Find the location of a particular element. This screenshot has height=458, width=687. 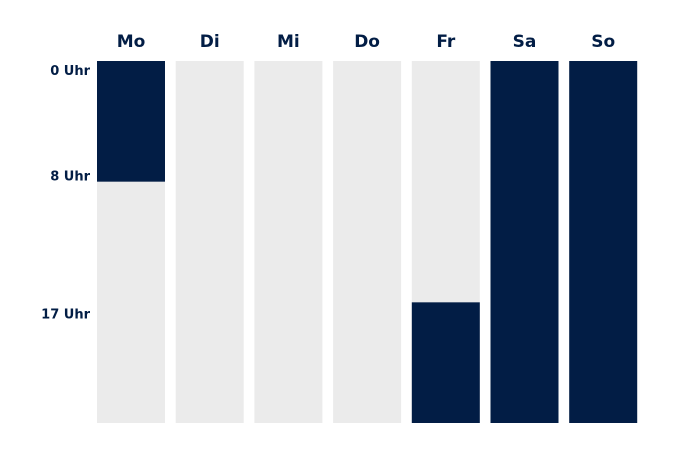

day-column-do is located at coordinates (367, 242).